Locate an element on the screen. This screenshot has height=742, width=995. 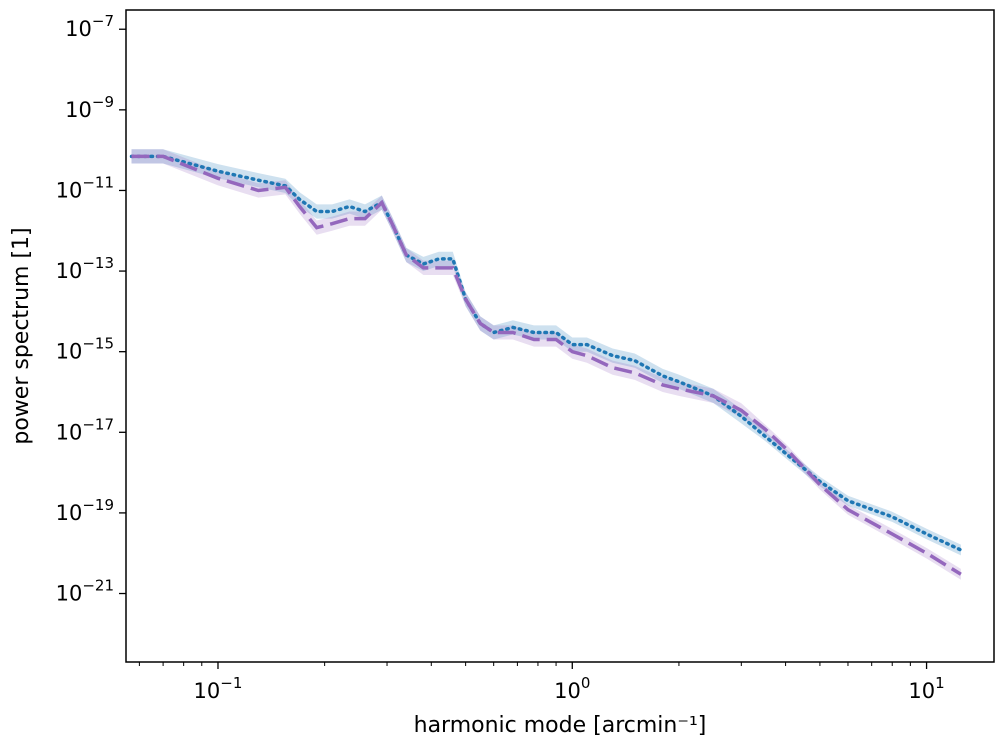
y-tick-label: 10⁻¹⁵ is located at coordinates (85, 349).